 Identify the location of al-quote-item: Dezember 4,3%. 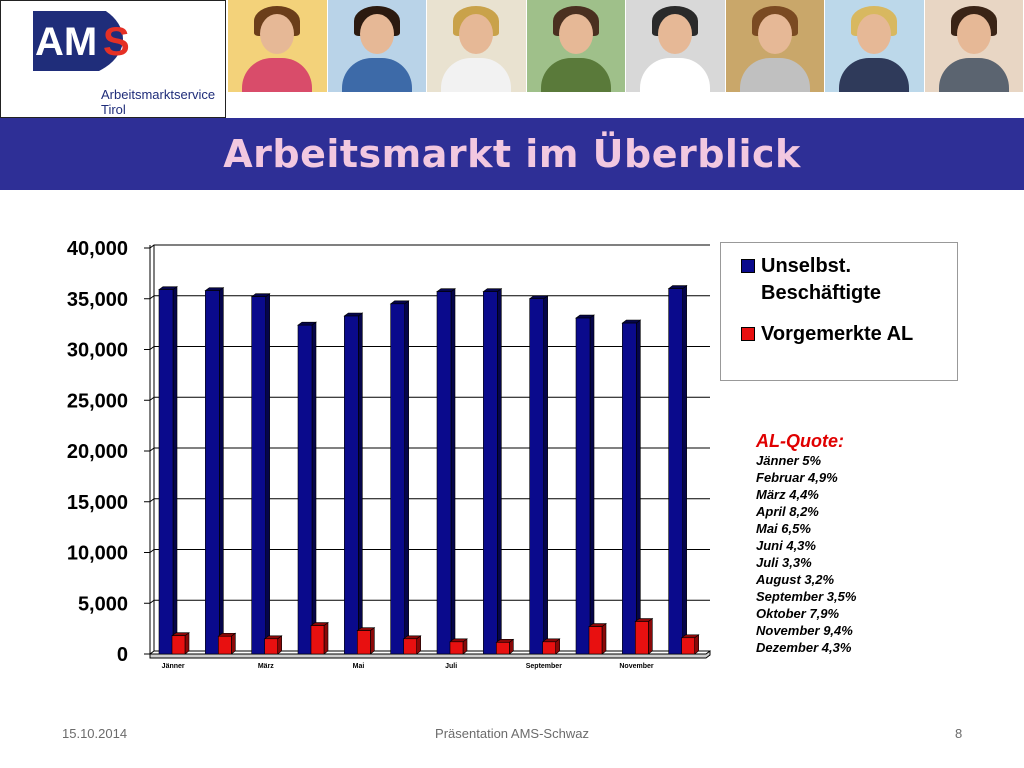
(804, 647).